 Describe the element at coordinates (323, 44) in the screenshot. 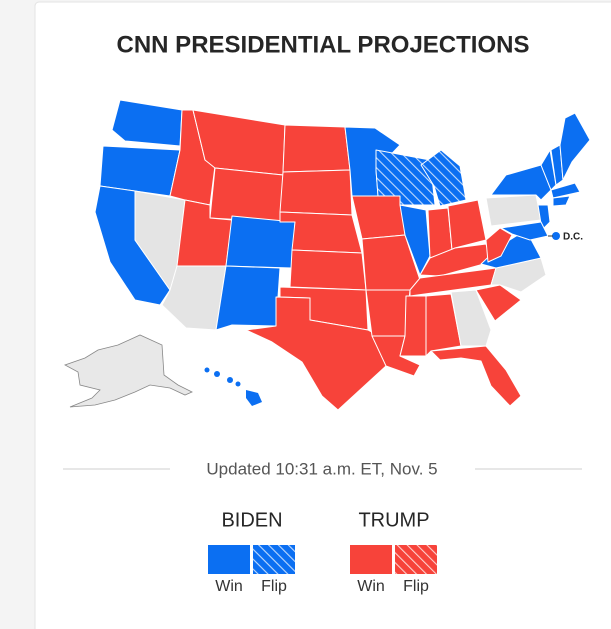

I see `title: CNN PRESIDENTIAL PROJECTIONS` at that location.